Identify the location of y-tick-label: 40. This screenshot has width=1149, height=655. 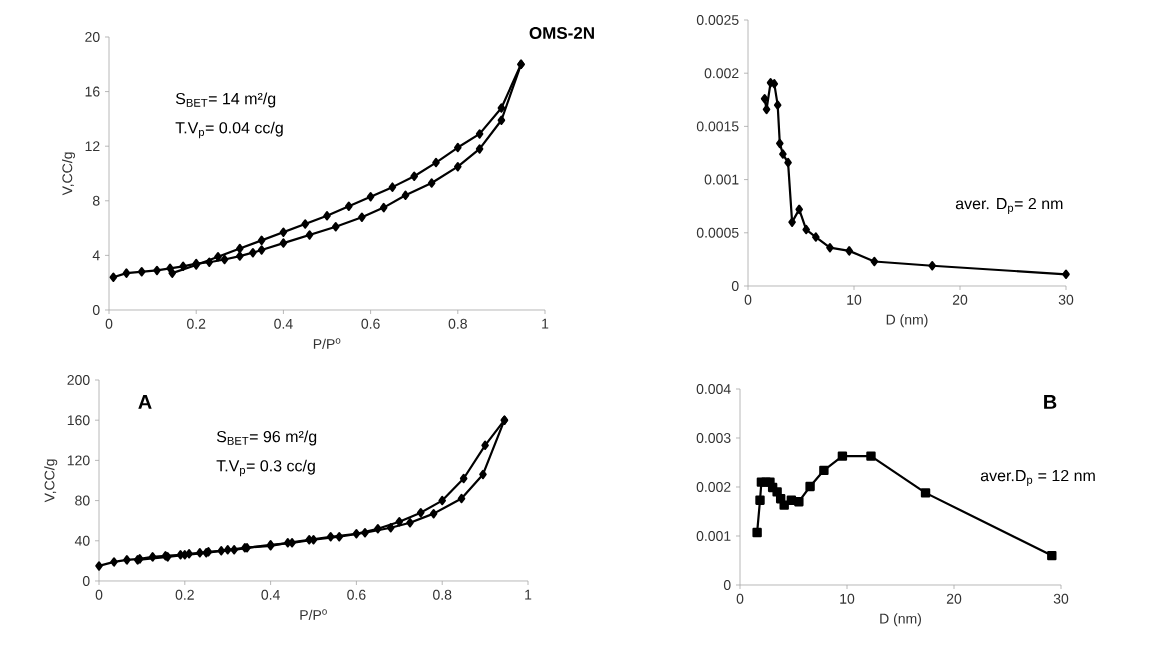
(82, 540).